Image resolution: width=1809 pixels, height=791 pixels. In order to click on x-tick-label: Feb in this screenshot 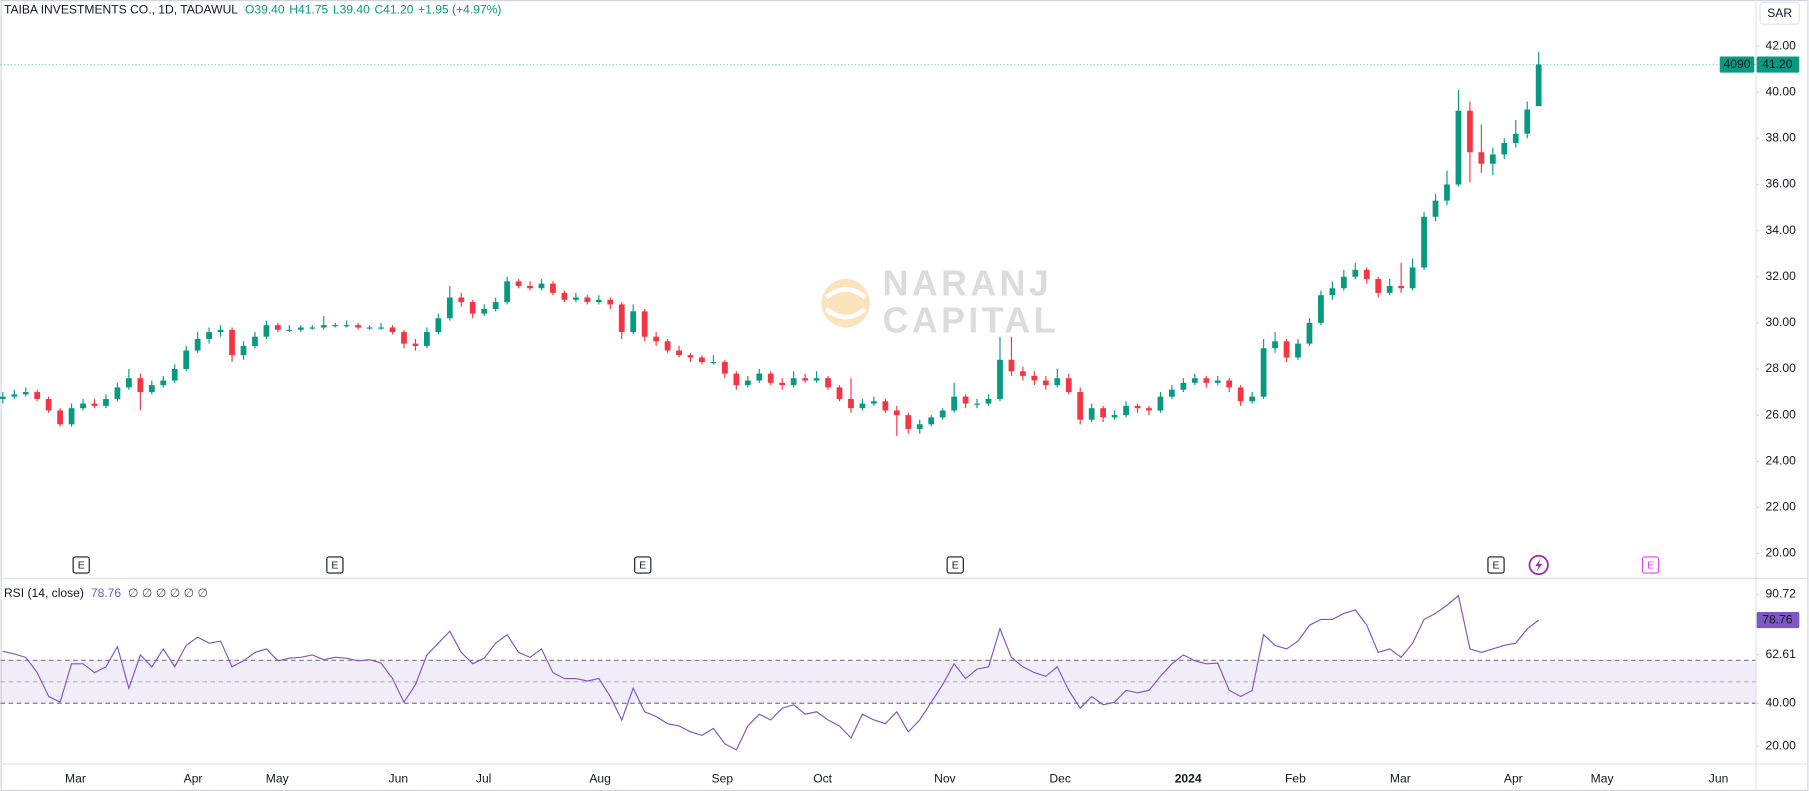, I will do `click(1295, 779)`.